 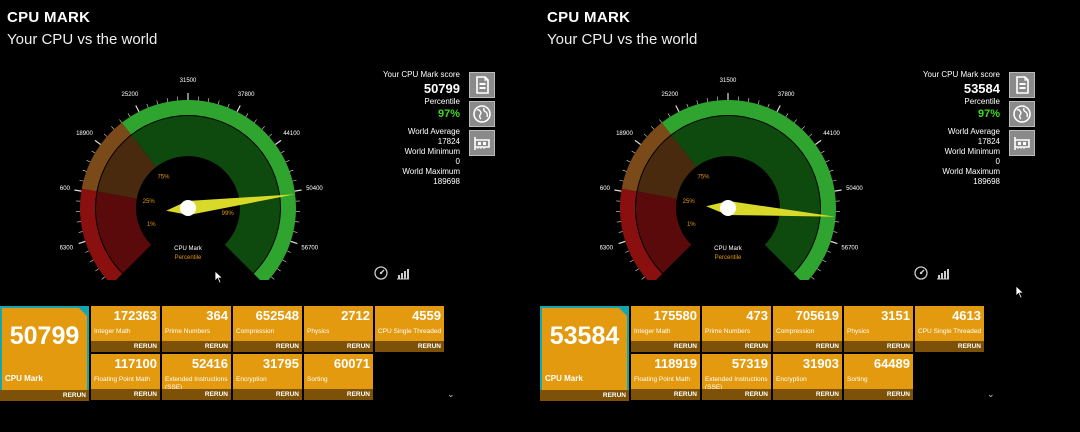 I want to click on gauge-scale-label: 12600, so click(x=605, y=189).